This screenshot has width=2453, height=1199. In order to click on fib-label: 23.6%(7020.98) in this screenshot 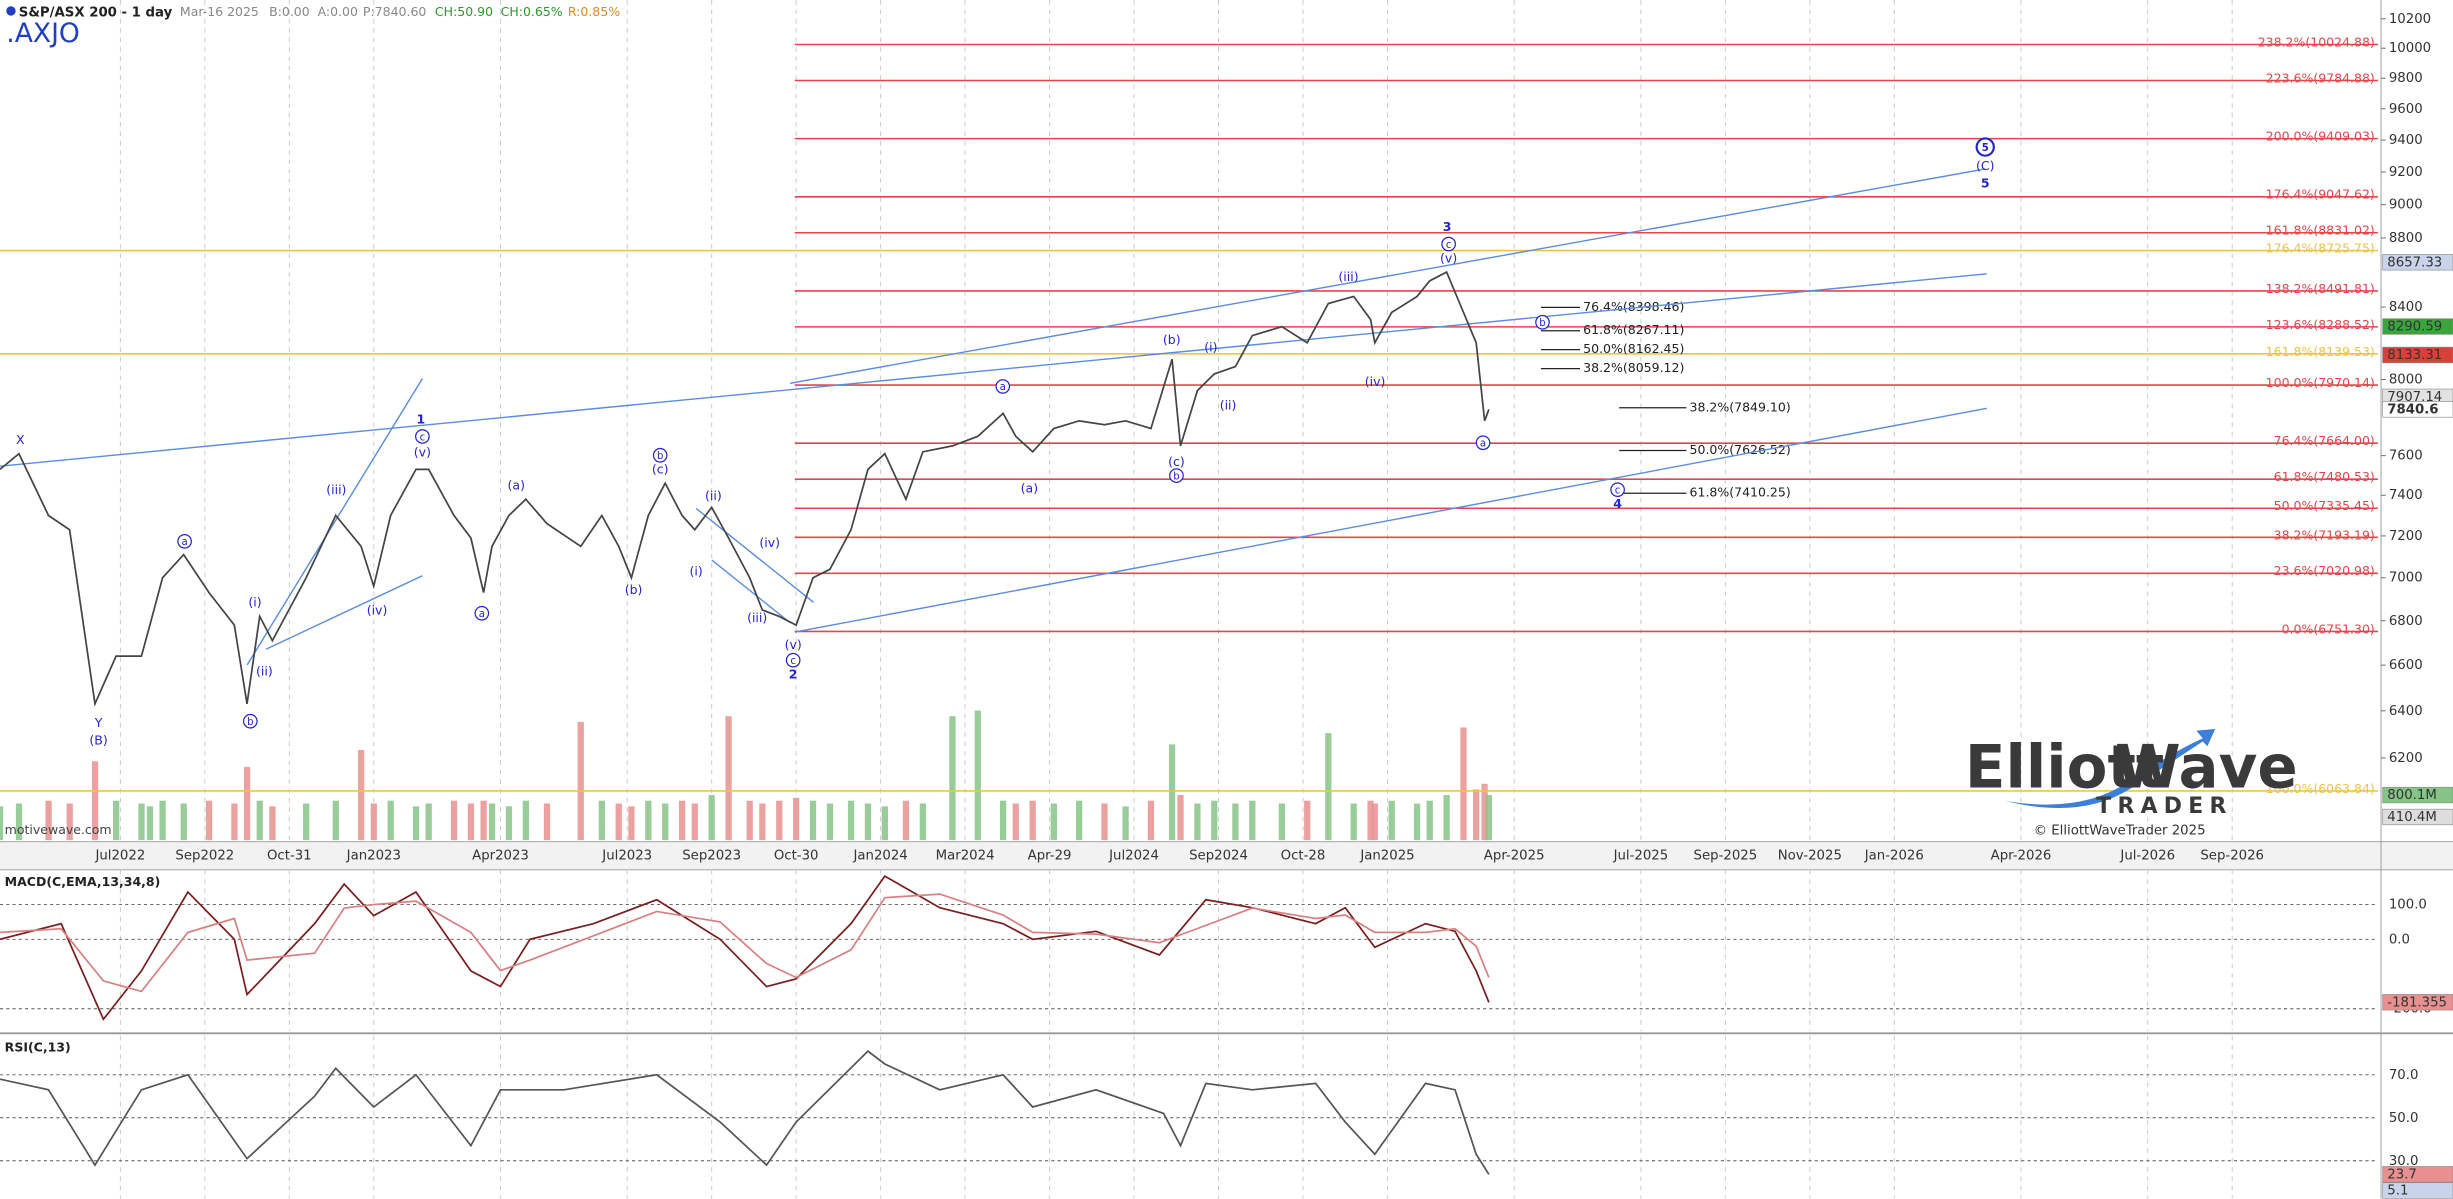, I will do `click(2324, 570)`.